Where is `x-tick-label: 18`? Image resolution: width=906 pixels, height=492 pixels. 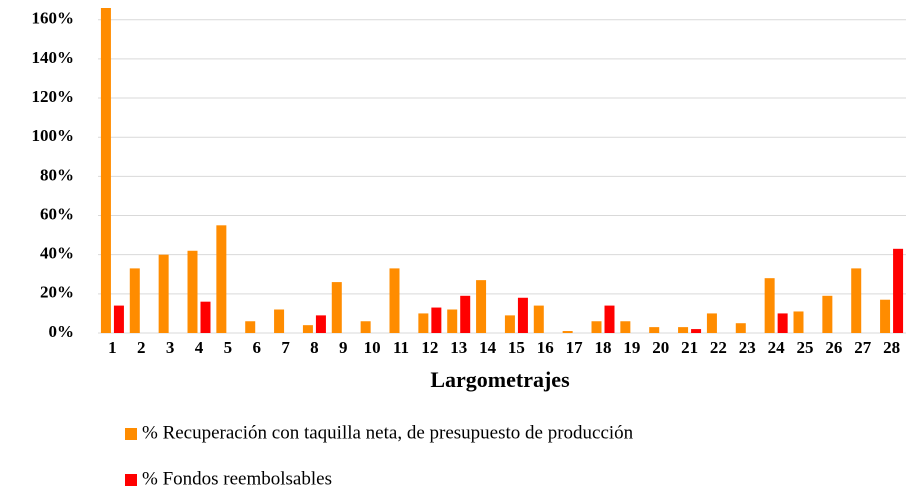
x-tick-label: 18 is located at coordinates (603, 347).